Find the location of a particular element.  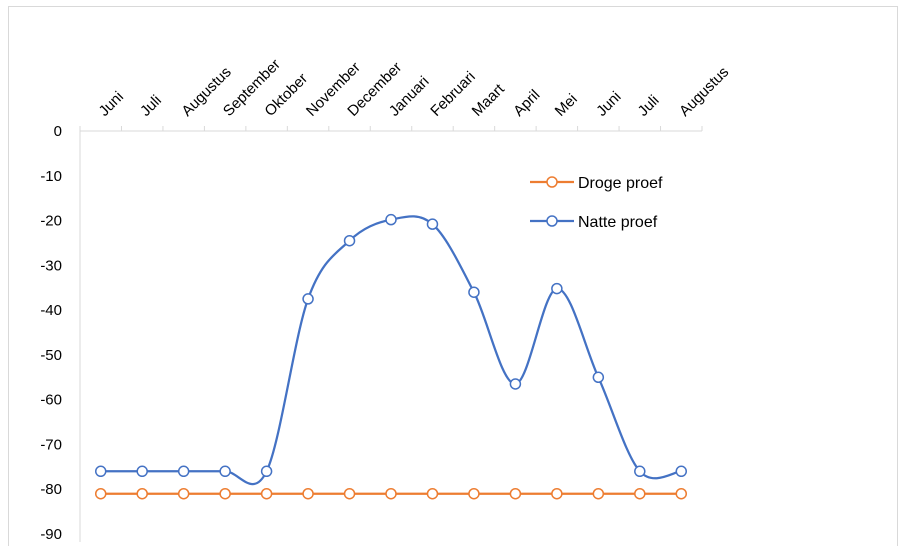

y-tick-label: -10 is located at coordinates (51, 176).